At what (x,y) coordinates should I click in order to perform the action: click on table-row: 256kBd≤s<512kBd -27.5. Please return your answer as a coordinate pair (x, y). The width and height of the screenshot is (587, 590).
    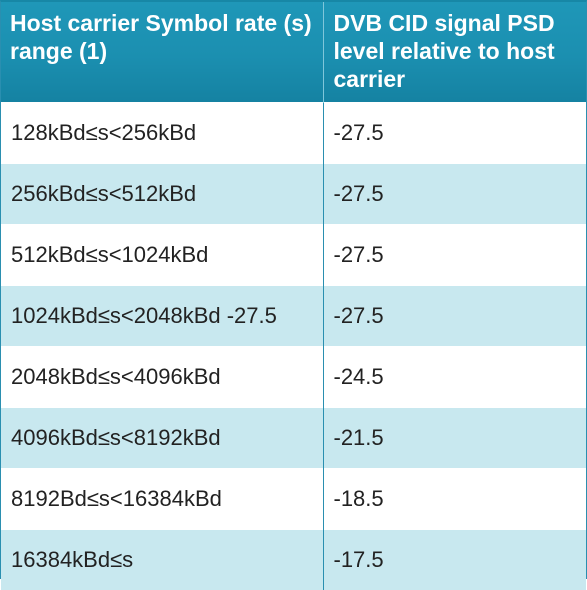
    Looking at the image, I should click on (293, 194).